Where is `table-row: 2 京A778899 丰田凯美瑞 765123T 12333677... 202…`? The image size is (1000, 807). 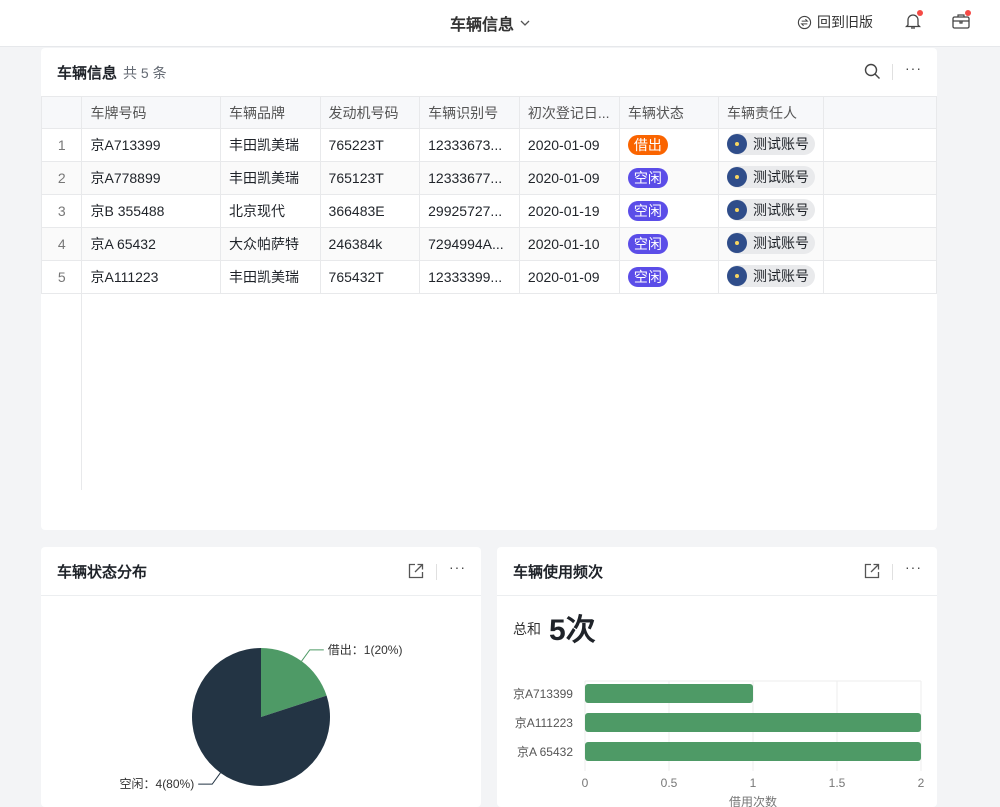 table-row: 2 京A778899 丰田凯美瑞 765123T 12333677... 202… is located at coordinates (488, 178).